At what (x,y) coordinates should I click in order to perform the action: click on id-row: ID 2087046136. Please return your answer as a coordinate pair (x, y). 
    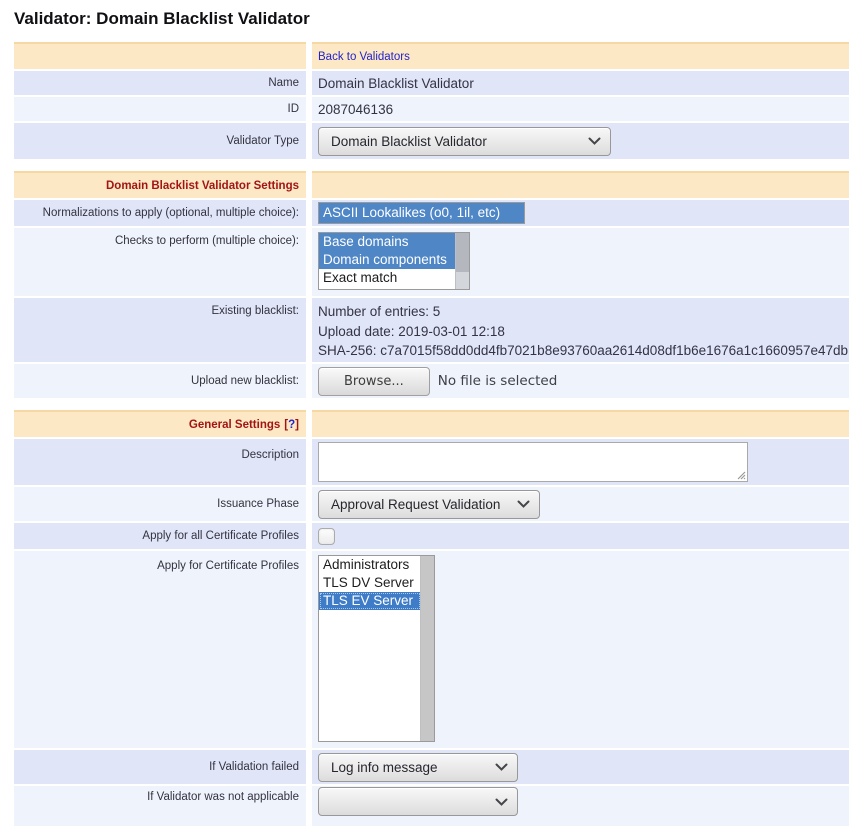
    Looking at the image, I should click on (431, 109).